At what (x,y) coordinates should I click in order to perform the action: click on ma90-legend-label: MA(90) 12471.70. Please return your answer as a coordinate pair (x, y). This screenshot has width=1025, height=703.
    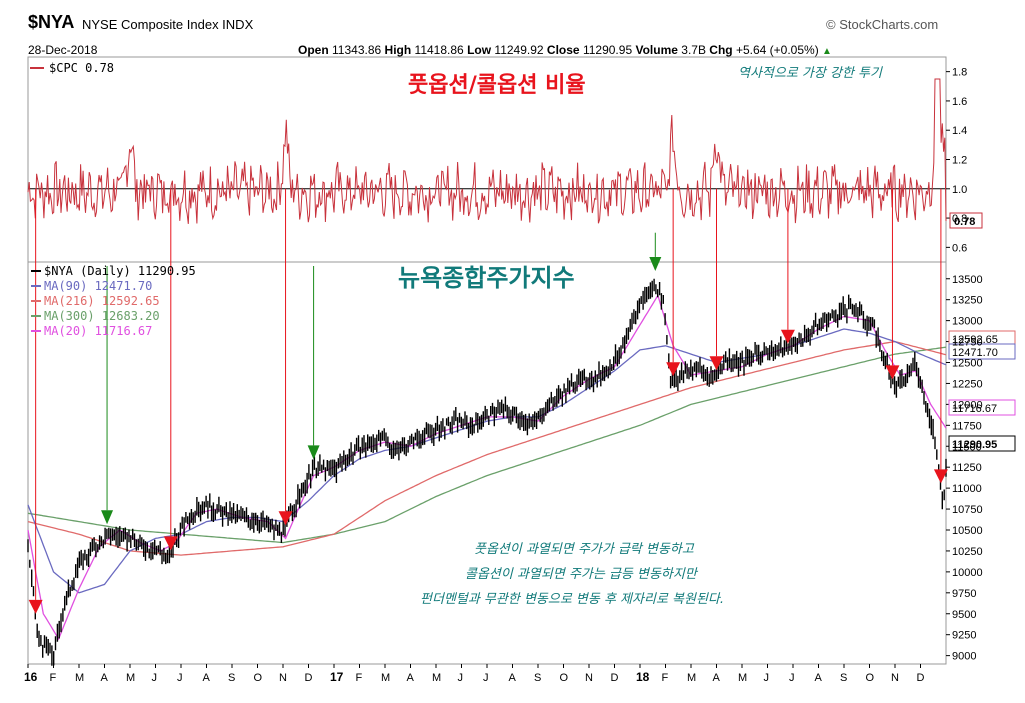
    Looking at the image, I should click on (98, 286).